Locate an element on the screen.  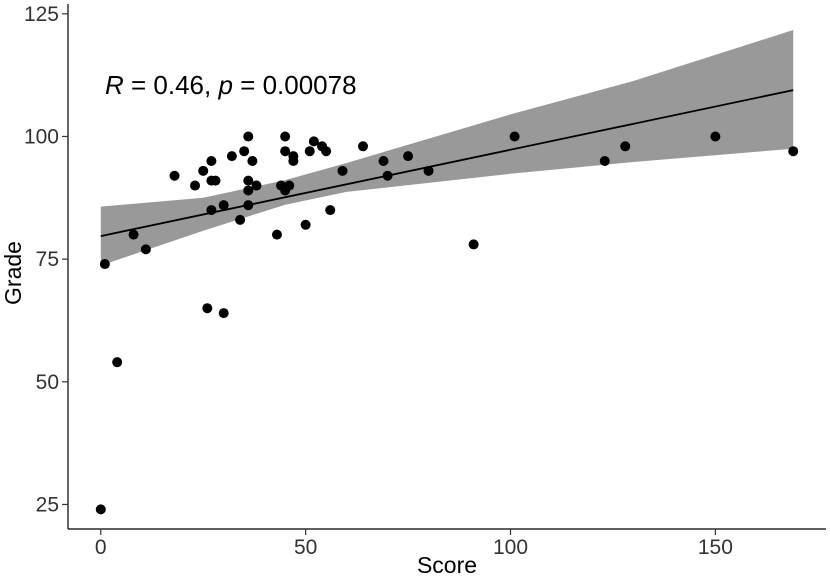
p-value: = 0.00078 is located at coordinates (295, 85).